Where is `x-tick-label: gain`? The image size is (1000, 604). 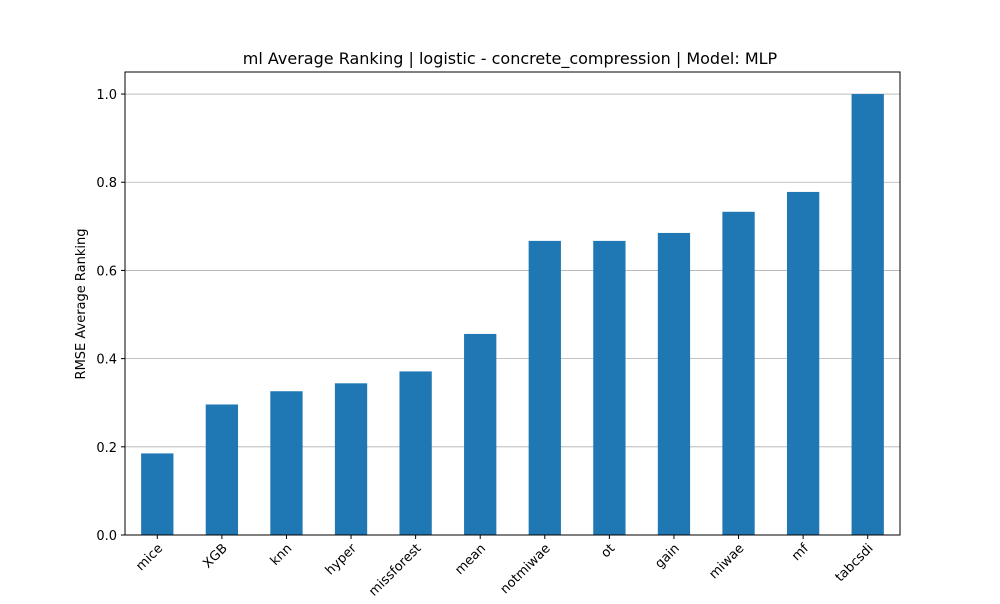
x-tick-label: gain is located at coordinates (667, 556).